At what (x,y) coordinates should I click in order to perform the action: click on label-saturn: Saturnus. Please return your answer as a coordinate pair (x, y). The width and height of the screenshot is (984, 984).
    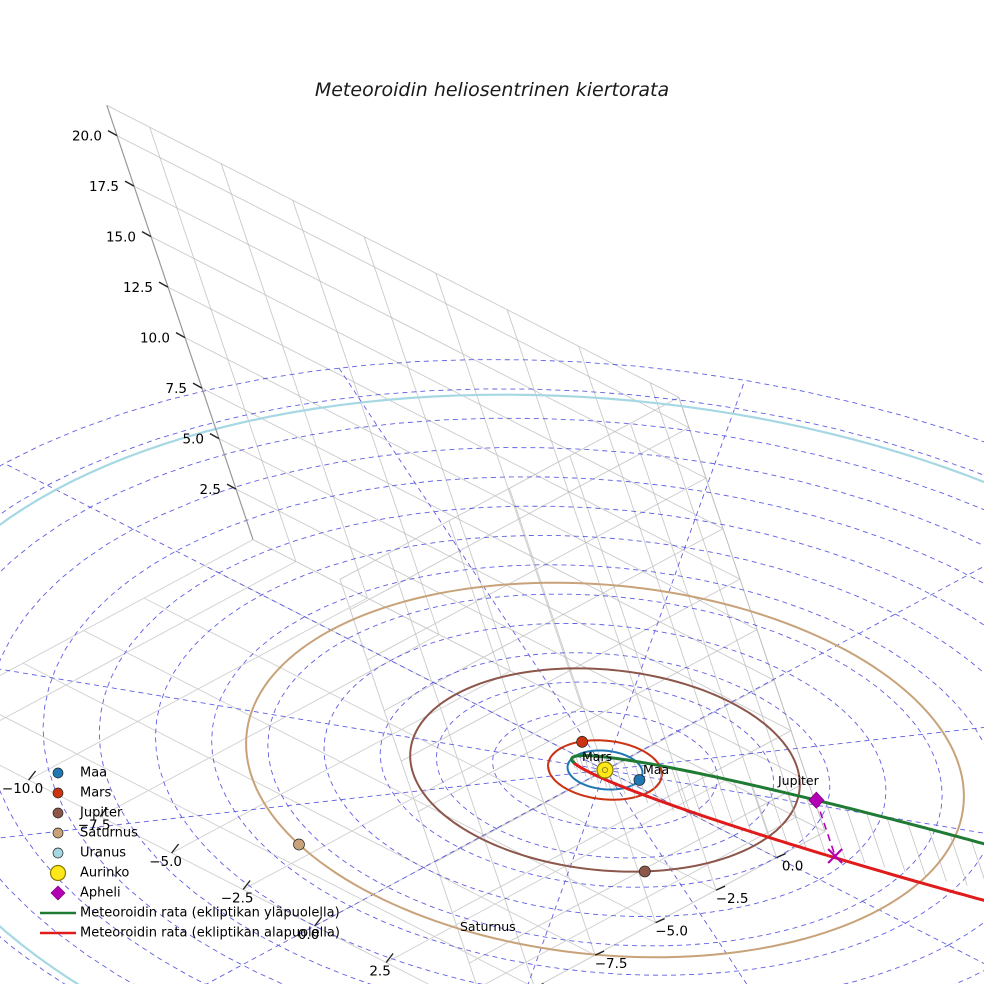
    Looking at the image, I should click on (488, 926).